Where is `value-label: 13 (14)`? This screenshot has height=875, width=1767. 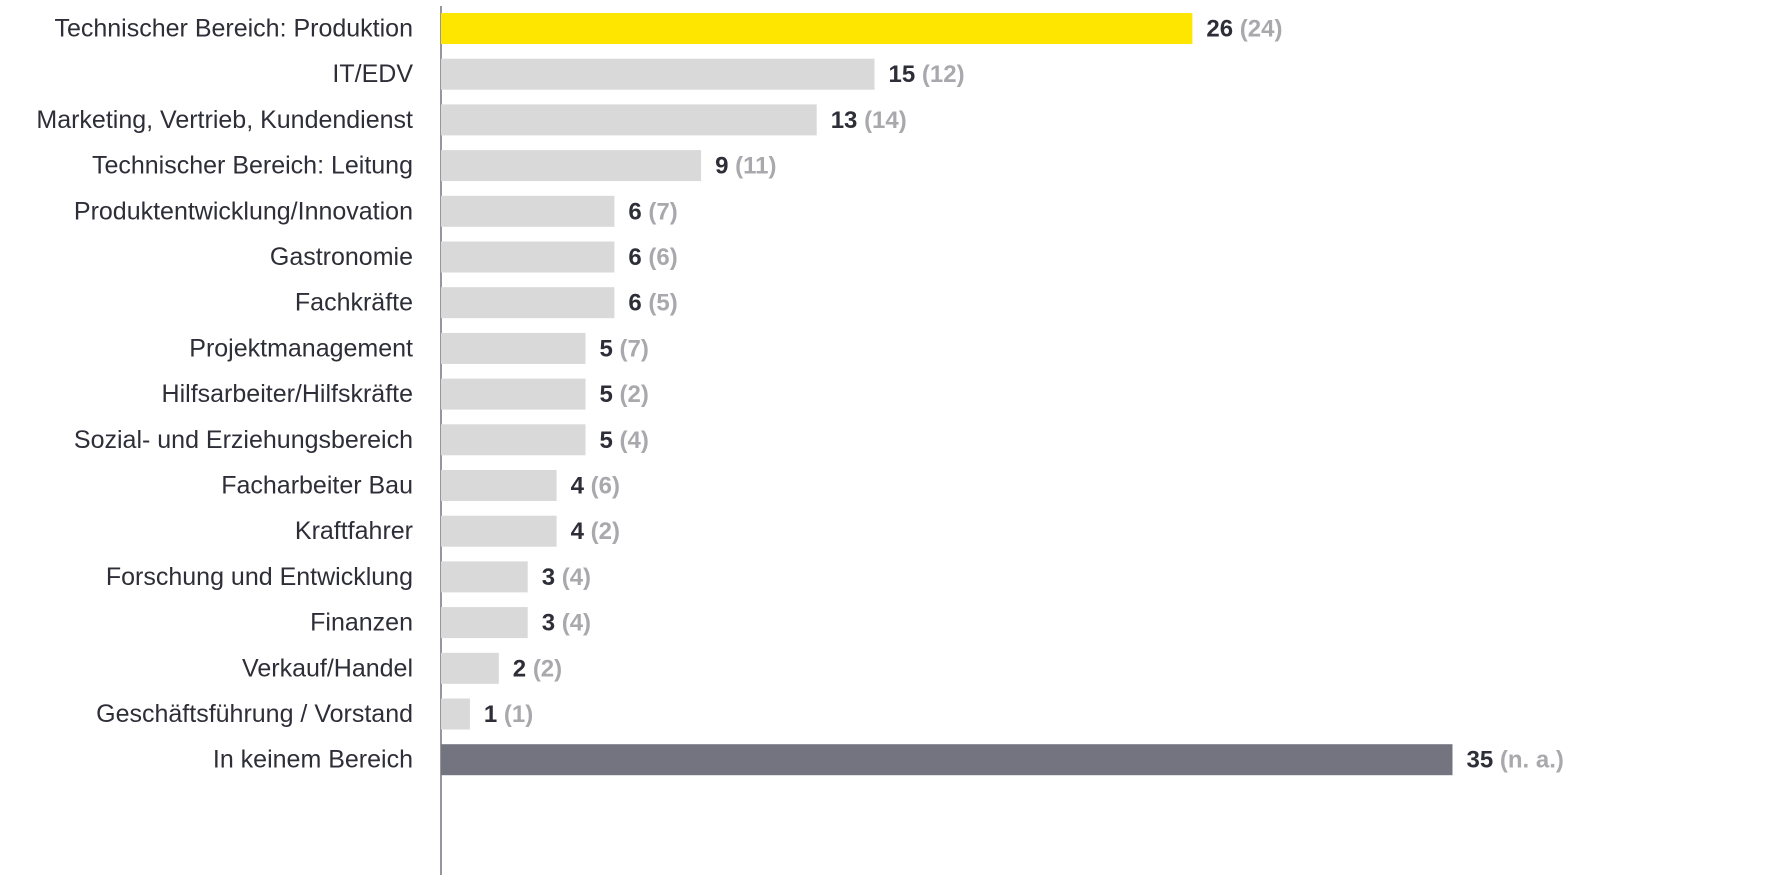 value-label: 13 (14) is located at coordinates (869, 119).